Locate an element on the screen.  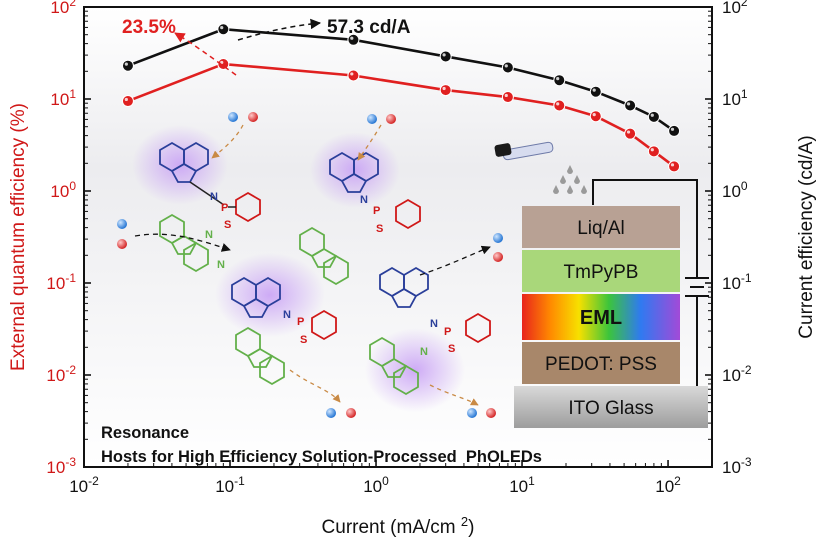
atom-n-6: N is located at coordinates (434, 324).